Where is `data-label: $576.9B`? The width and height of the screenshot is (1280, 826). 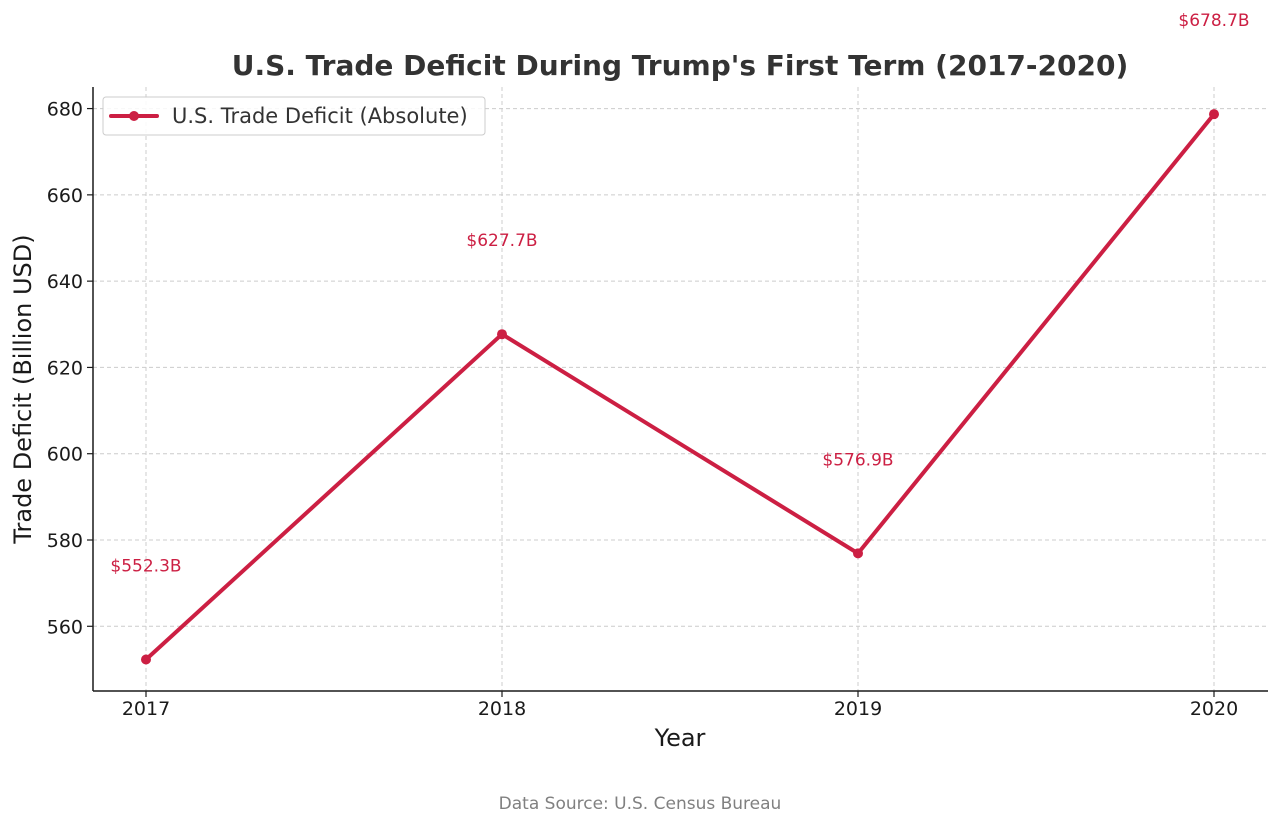 data-label: $576.9B is located at coordinates (857, 460).